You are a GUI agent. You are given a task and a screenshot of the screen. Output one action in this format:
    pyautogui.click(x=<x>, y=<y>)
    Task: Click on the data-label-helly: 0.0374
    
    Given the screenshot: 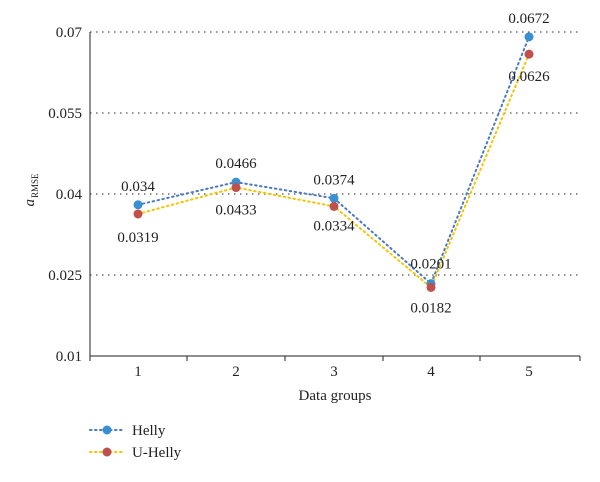 What is the action you would take?
    pyautogui.click(x=334, y=180)
    